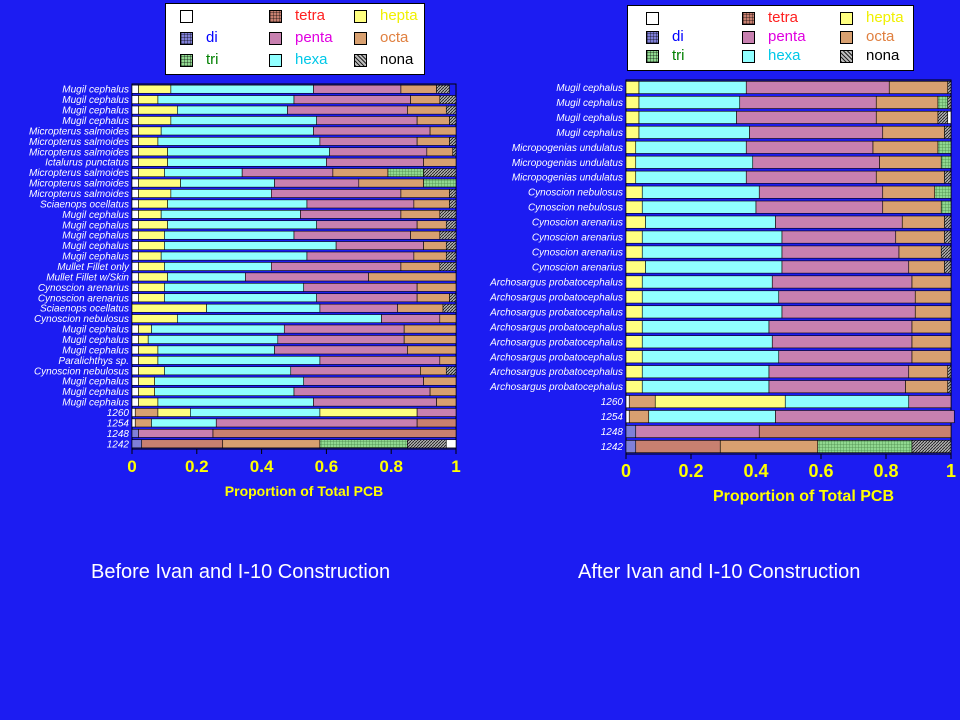  What do you see at coordinates (678, 36) in the screenshot?
I see `legend-label-di: di` at bounding box center [678, 36].